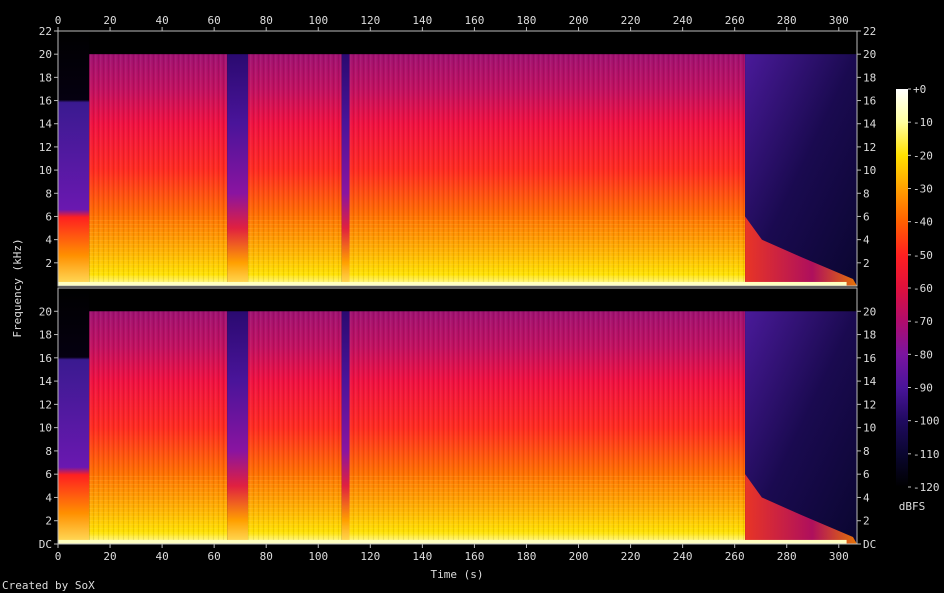 This screenshot has height=593, width=944. What do you see at coordinates (869, 404) in the screenshot?
I see `y-tick-label-right: 12` at bounding box center [869, 404].